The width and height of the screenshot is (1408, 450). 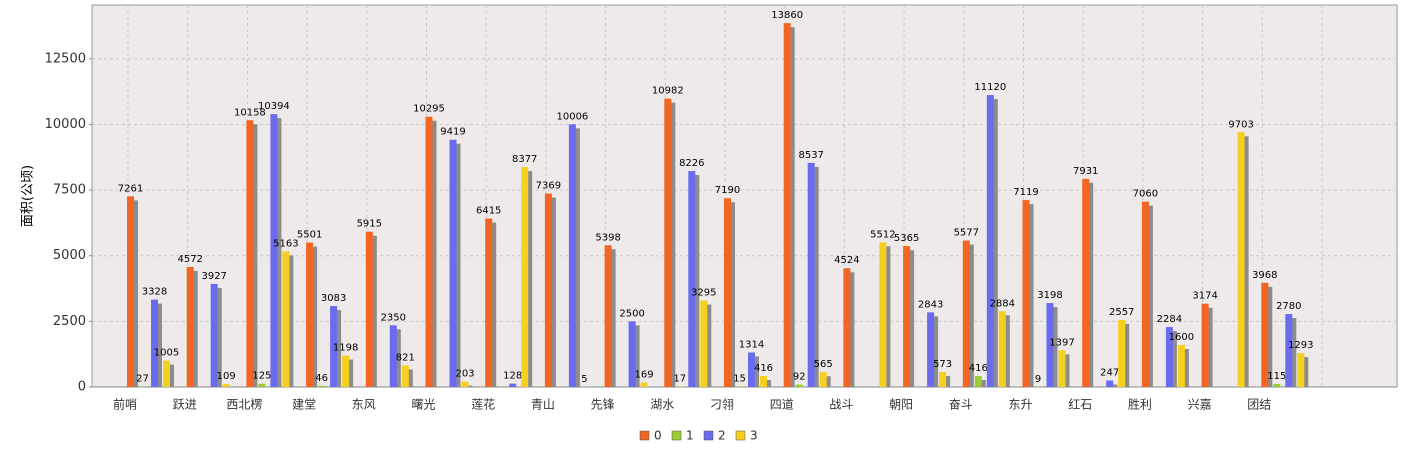 I want to click on value-label: 17, so click(x=679, y=379).